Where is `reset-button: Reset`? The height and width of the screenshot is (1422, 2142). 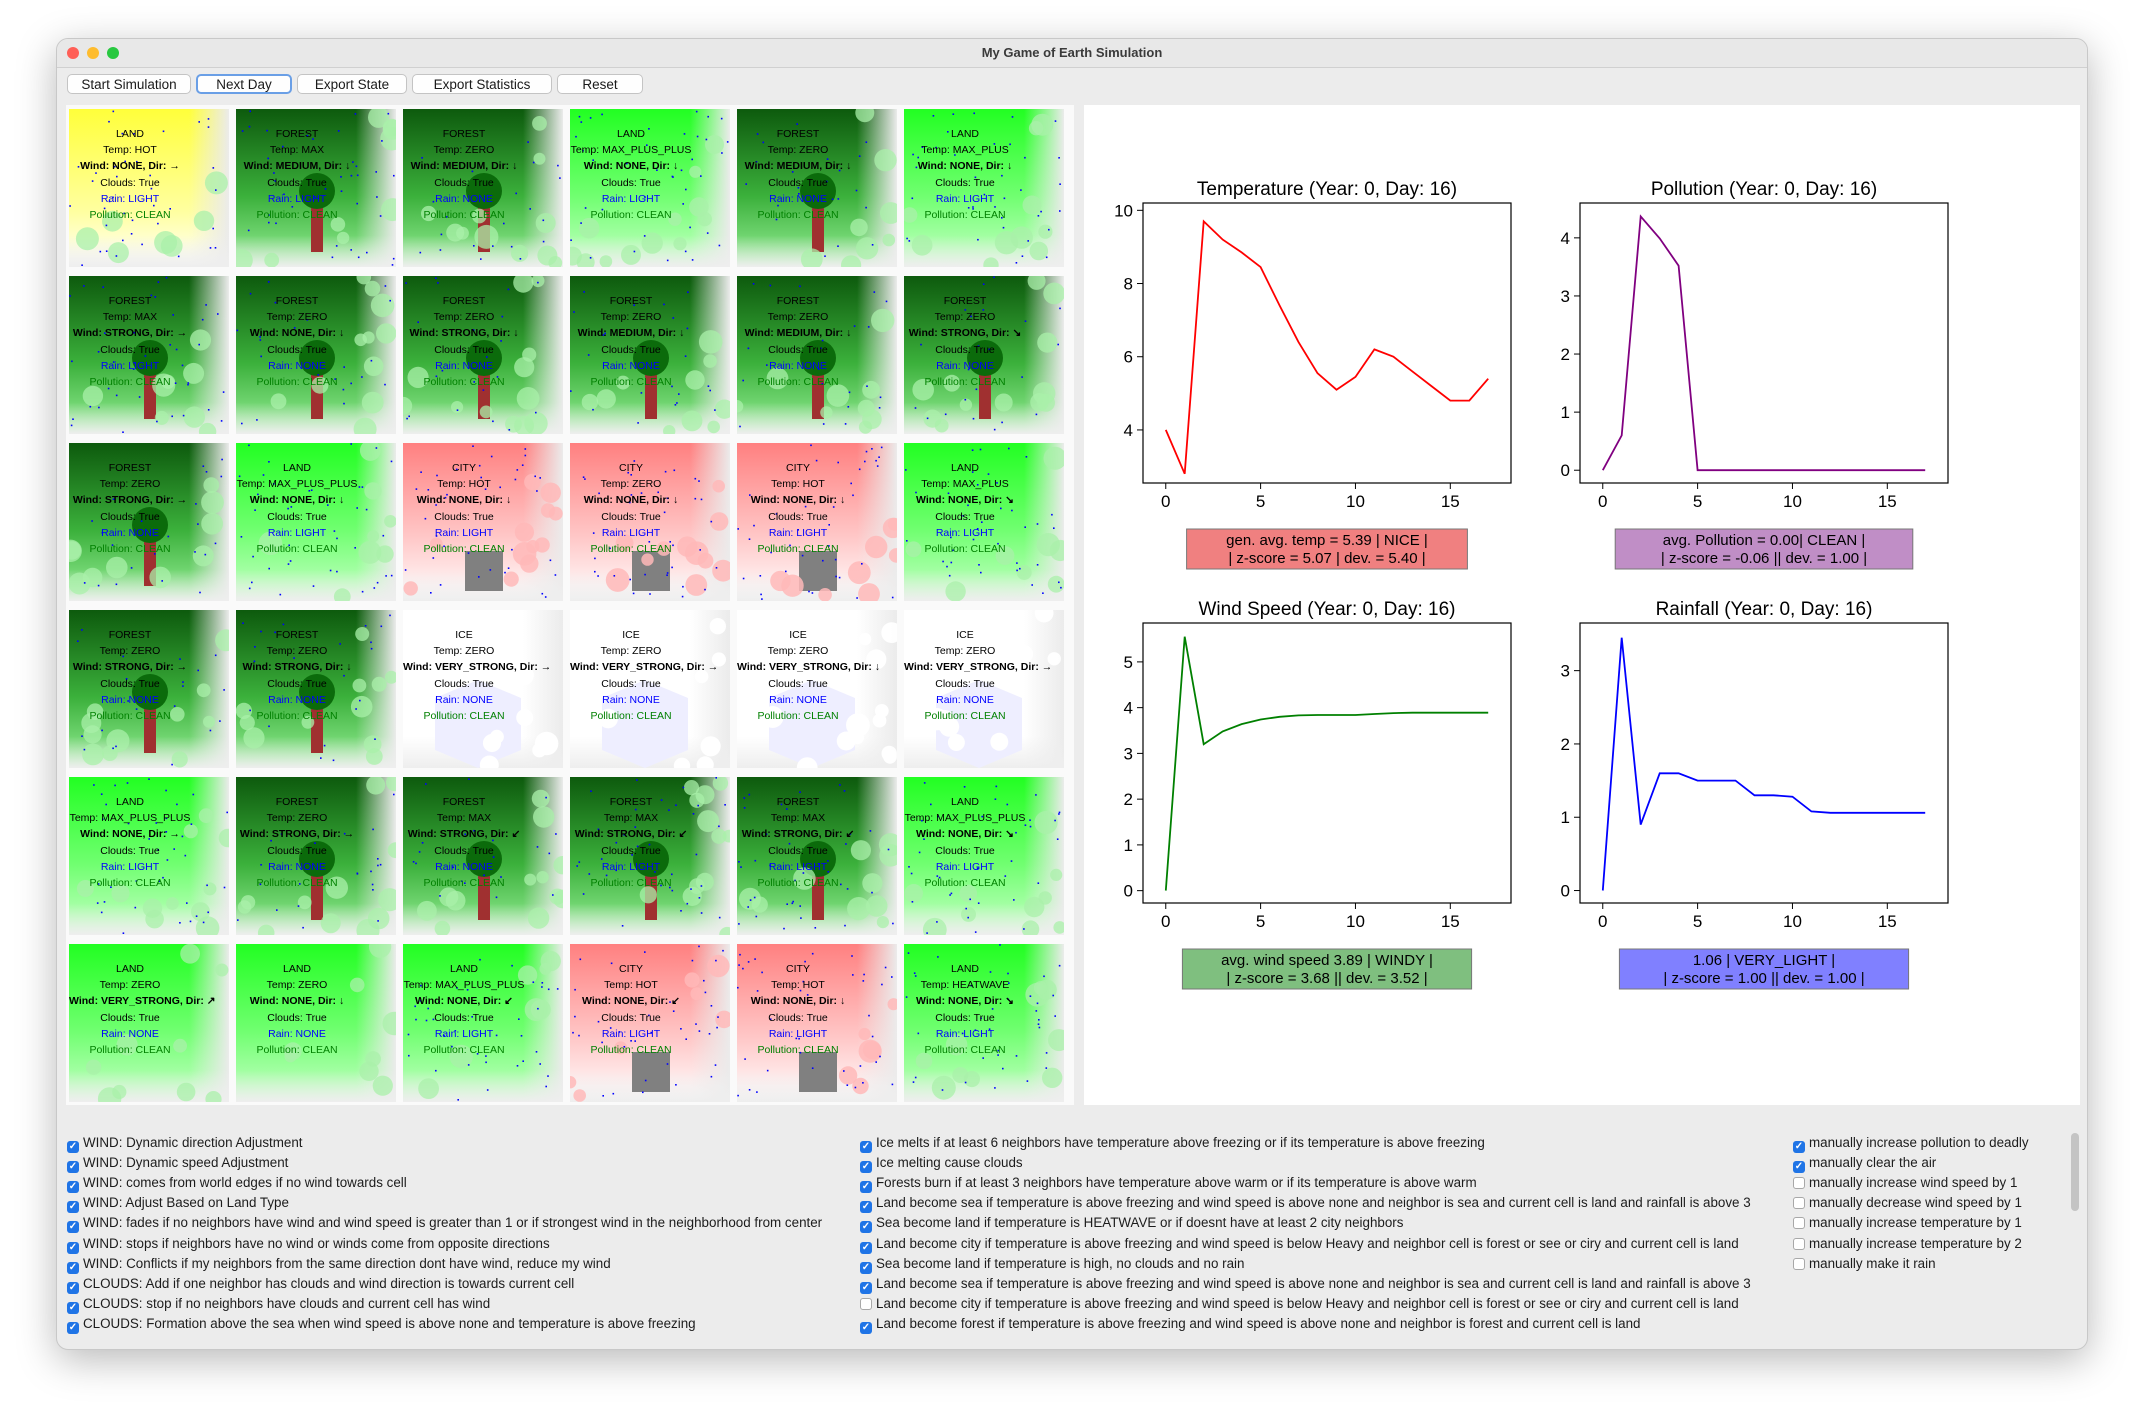
reset-button: Reset is located at coordinates (600, 84).